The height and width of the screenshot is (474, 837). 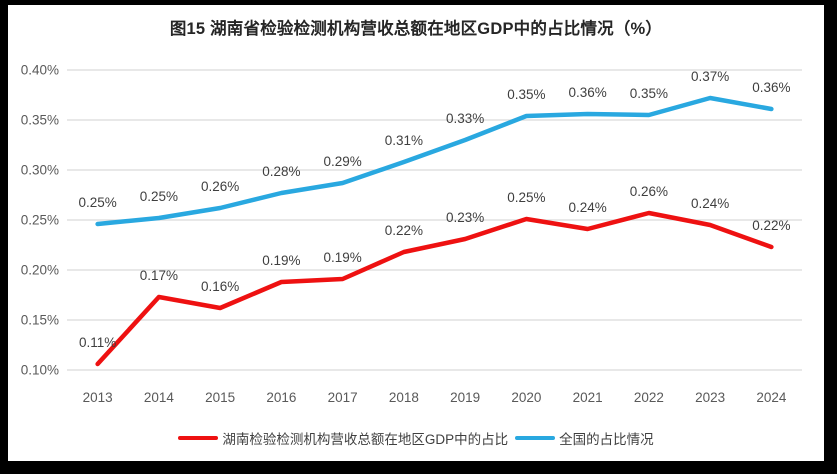 I want to click on x-axis-tick-label: 2017, so click(x=343, y=397).